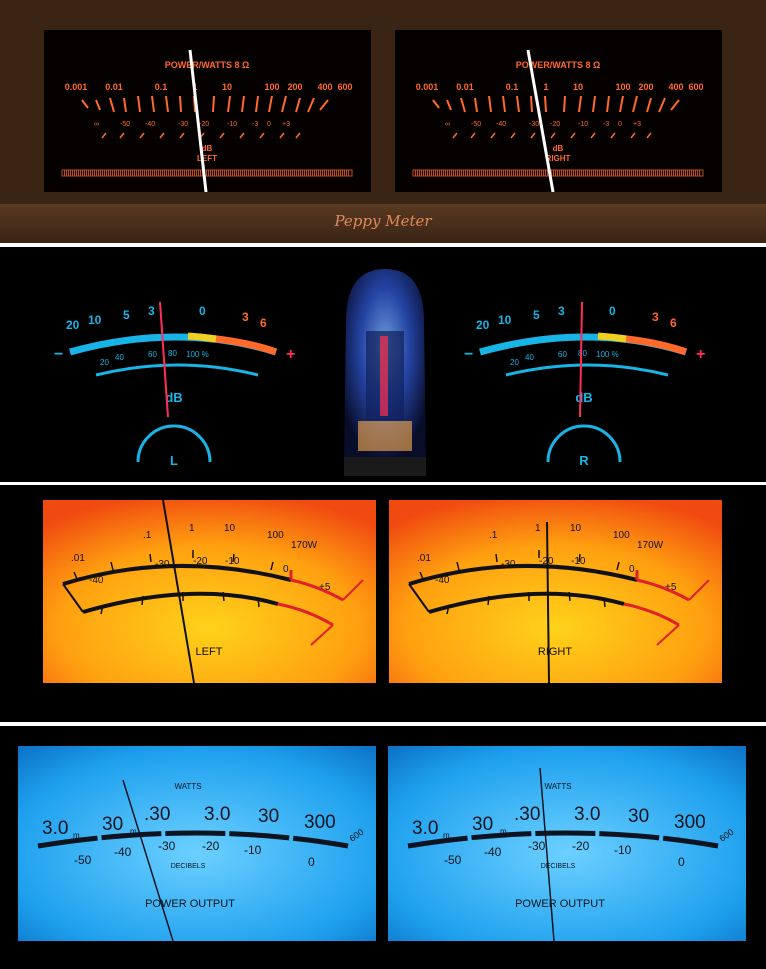 This screenshot has height=969, width=766. What do you see at coordinates (514, 362) in the screenshot?
I see `pct-label: 20` at bounding box center [514, 362].